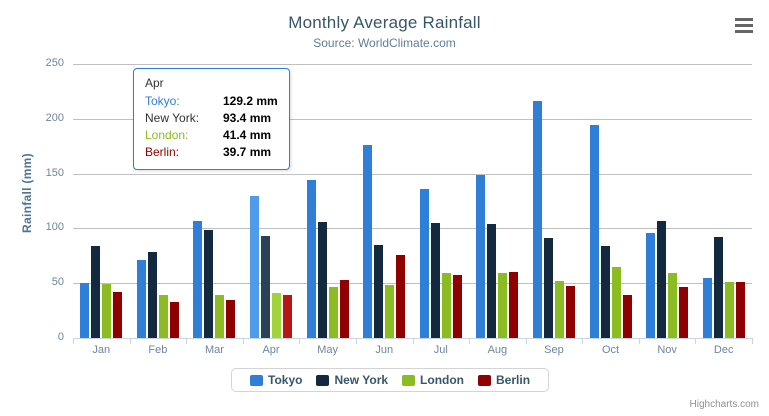 This screenshot has height=416, width=769. I want to click on hamburger-menu-icon, so click(744, 25).